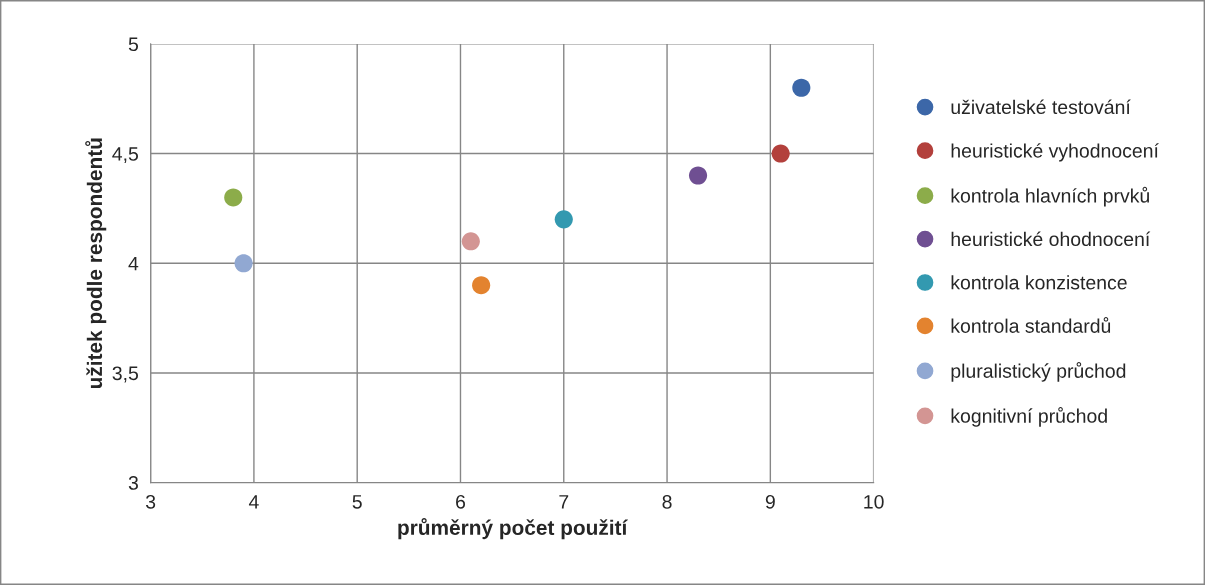  I want to click on y-tick-label: 4, so click(133, 263).